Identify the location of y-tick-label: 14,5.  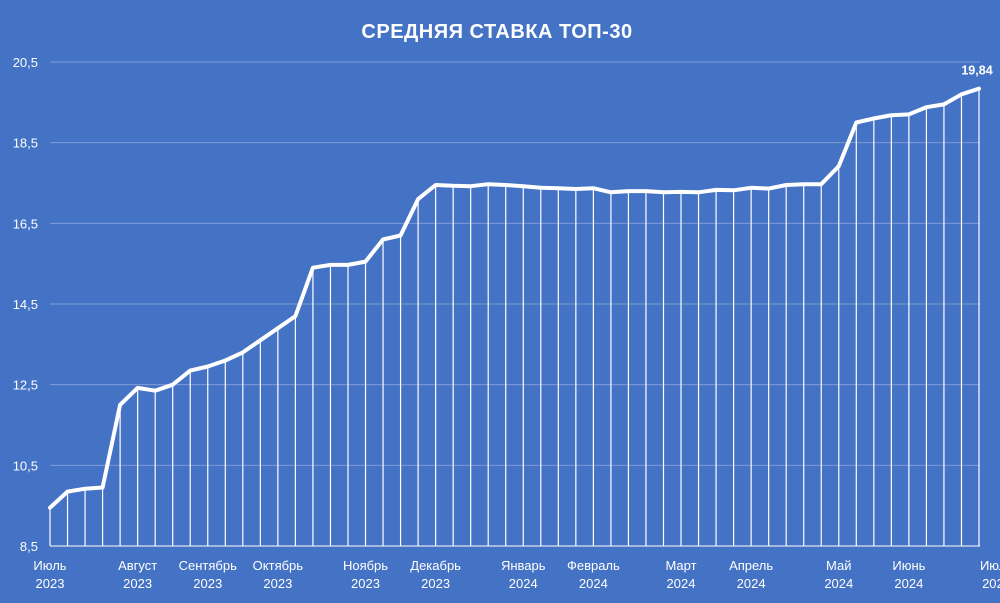
(25, 304).